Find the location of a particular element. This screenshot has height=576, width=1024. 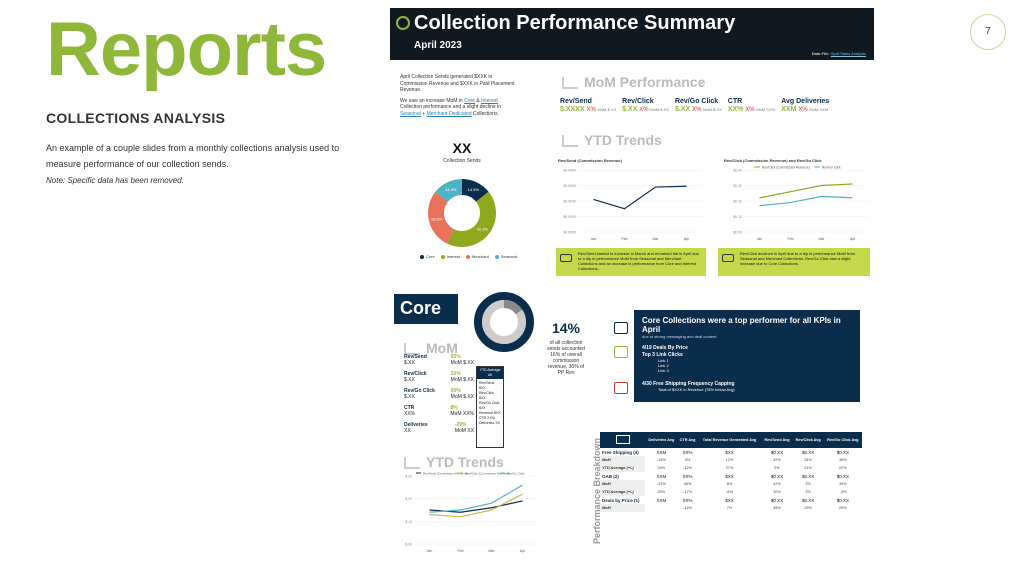

ytd-box-item: CTR XX% is located at coordinates (487, 418).